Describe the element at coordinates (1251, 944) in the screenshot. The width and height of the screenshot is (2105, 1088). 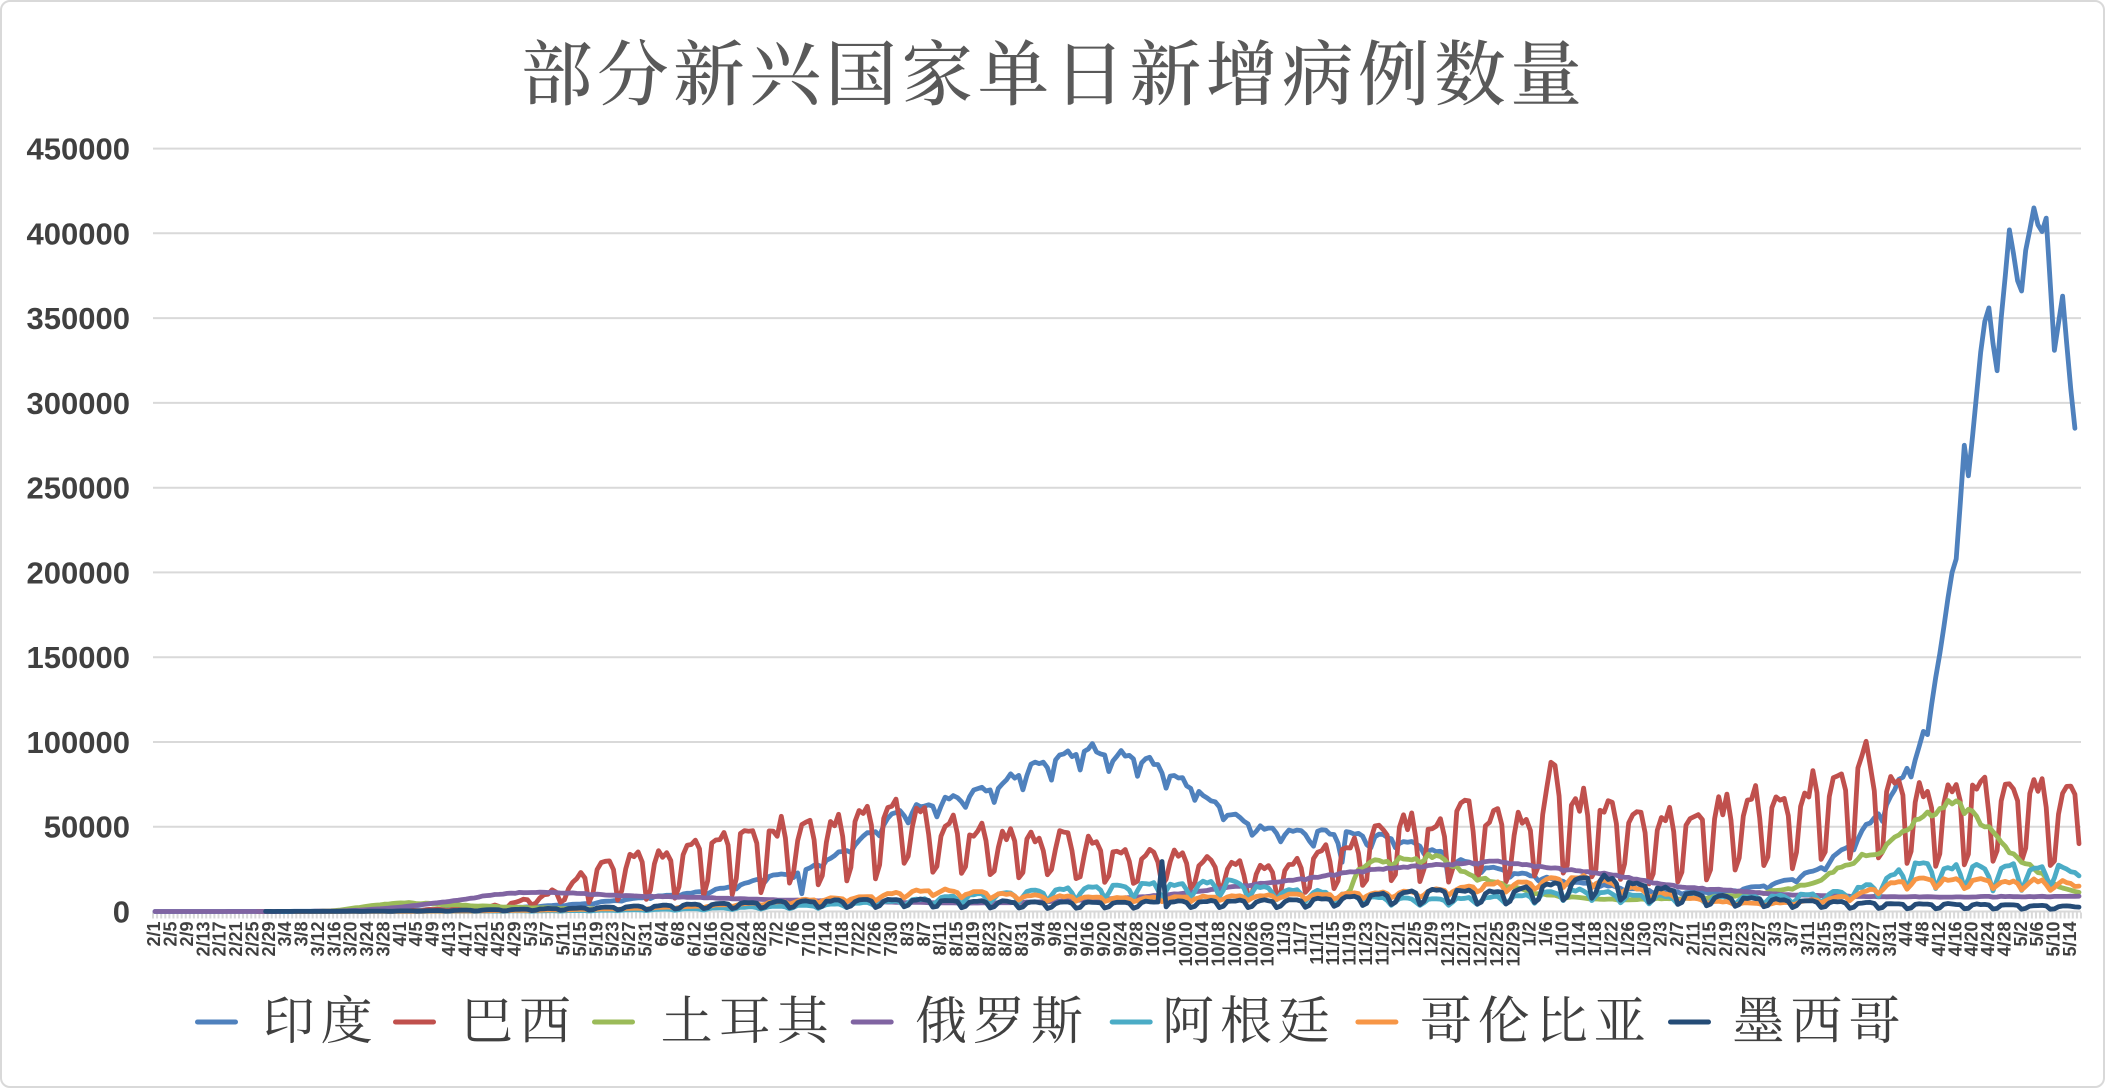
I see `svg-text: 10/26` at that location.